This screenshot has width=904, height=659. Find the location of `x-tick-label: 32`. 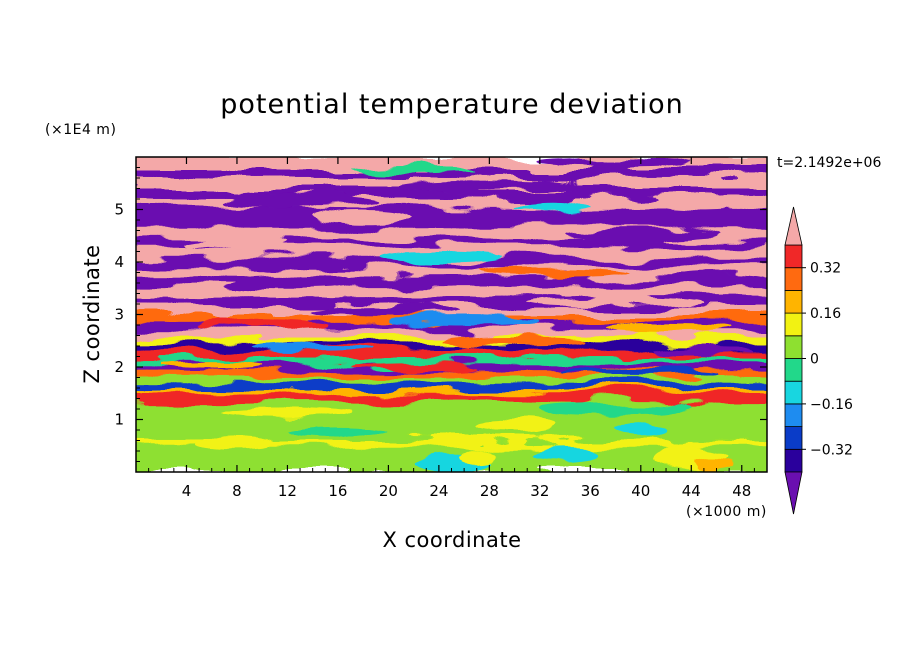

x-tick-label: 32 is located at coordinates (539, 491).